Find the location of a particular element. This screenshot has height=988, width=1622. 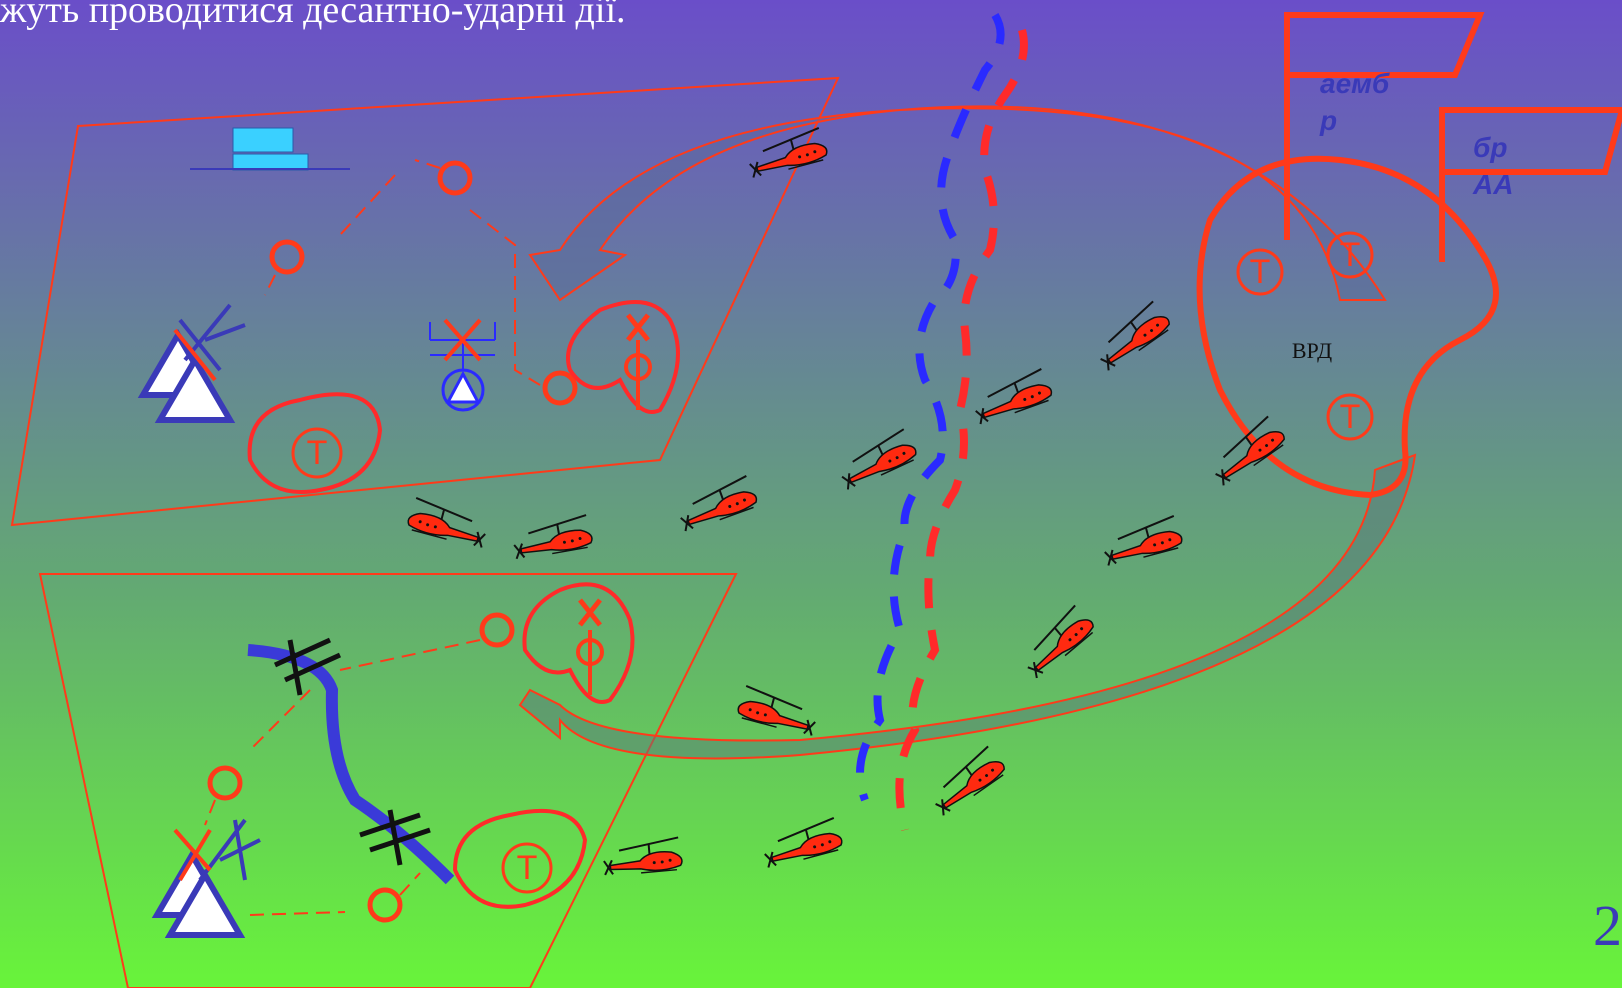

flag-label: АА is located at coordinates (1492, 184).